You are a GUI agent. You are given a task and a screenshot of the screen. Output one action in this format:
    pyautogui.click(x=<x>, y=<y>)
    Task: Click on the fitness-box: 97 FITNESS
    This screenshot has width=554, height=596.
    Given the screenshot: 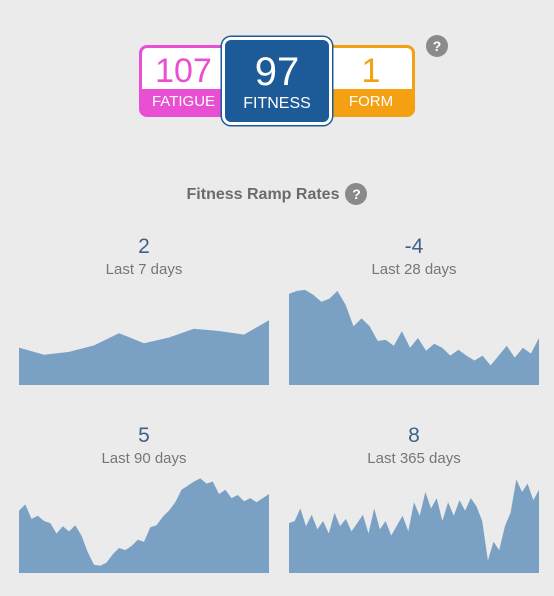 What is the action you would take?
    pyautogui.click(x=277, y=81)
    